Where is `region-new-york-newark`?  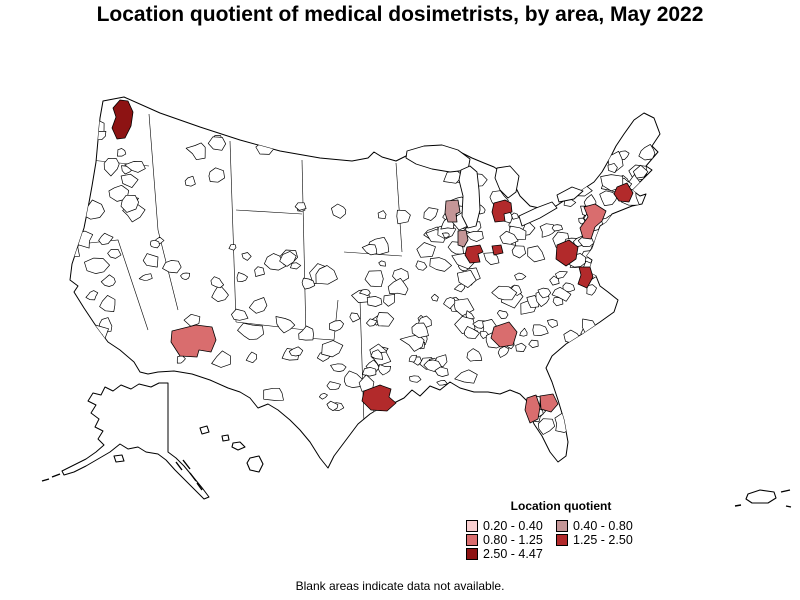 region-new-york-newark is located at coordinates (593, 221).